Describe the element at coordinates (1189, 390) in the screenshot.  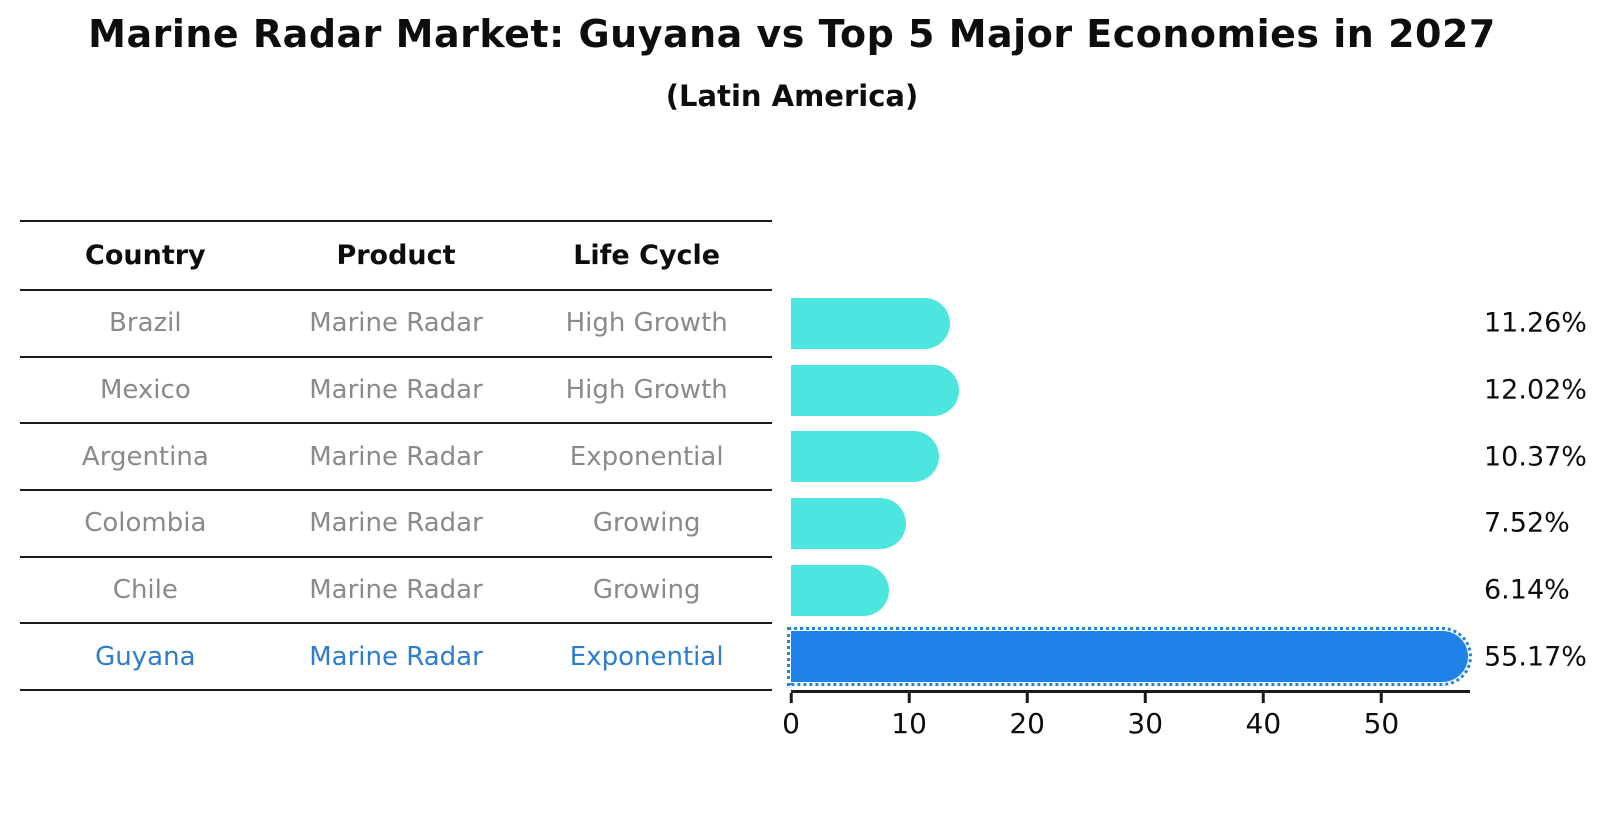
I see `bar-row-mexico: 12.02%` at that location.